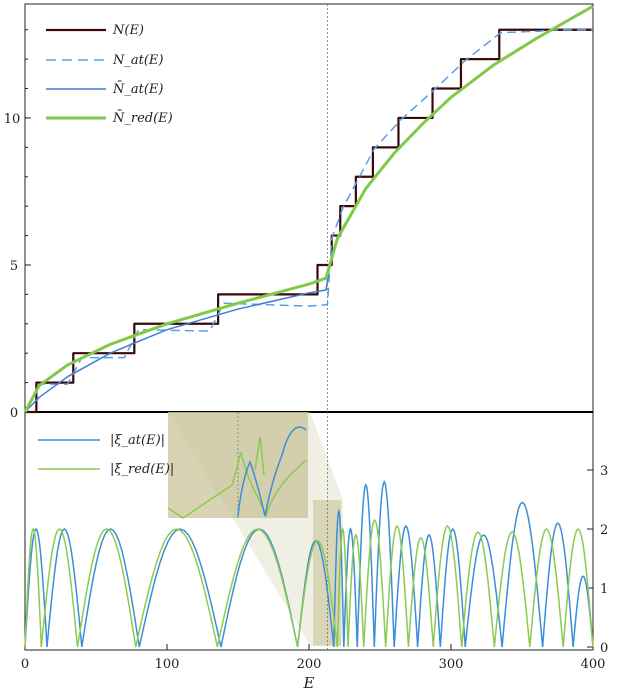  What do you see at coordinates (259, 456) in the screenshot?
I see `inset-series-xi-red-spike` at bounding box center [259, 456].